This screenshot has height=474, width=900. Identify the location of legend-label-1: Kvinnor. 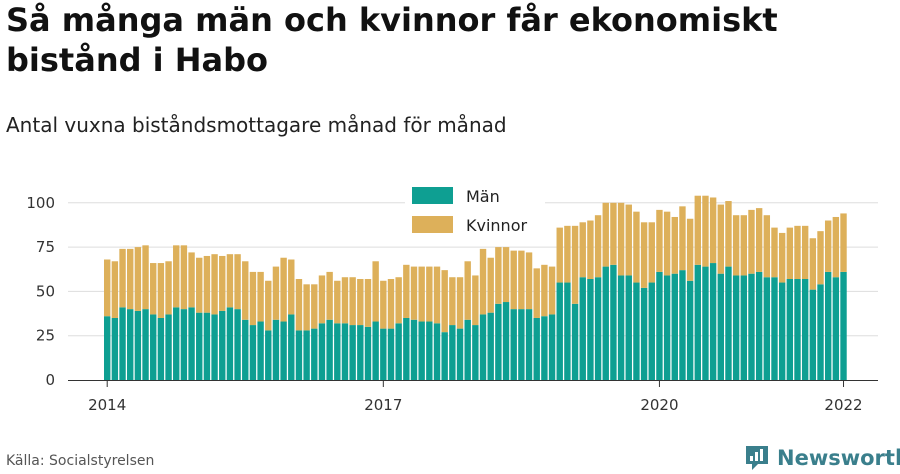
(496, 225).